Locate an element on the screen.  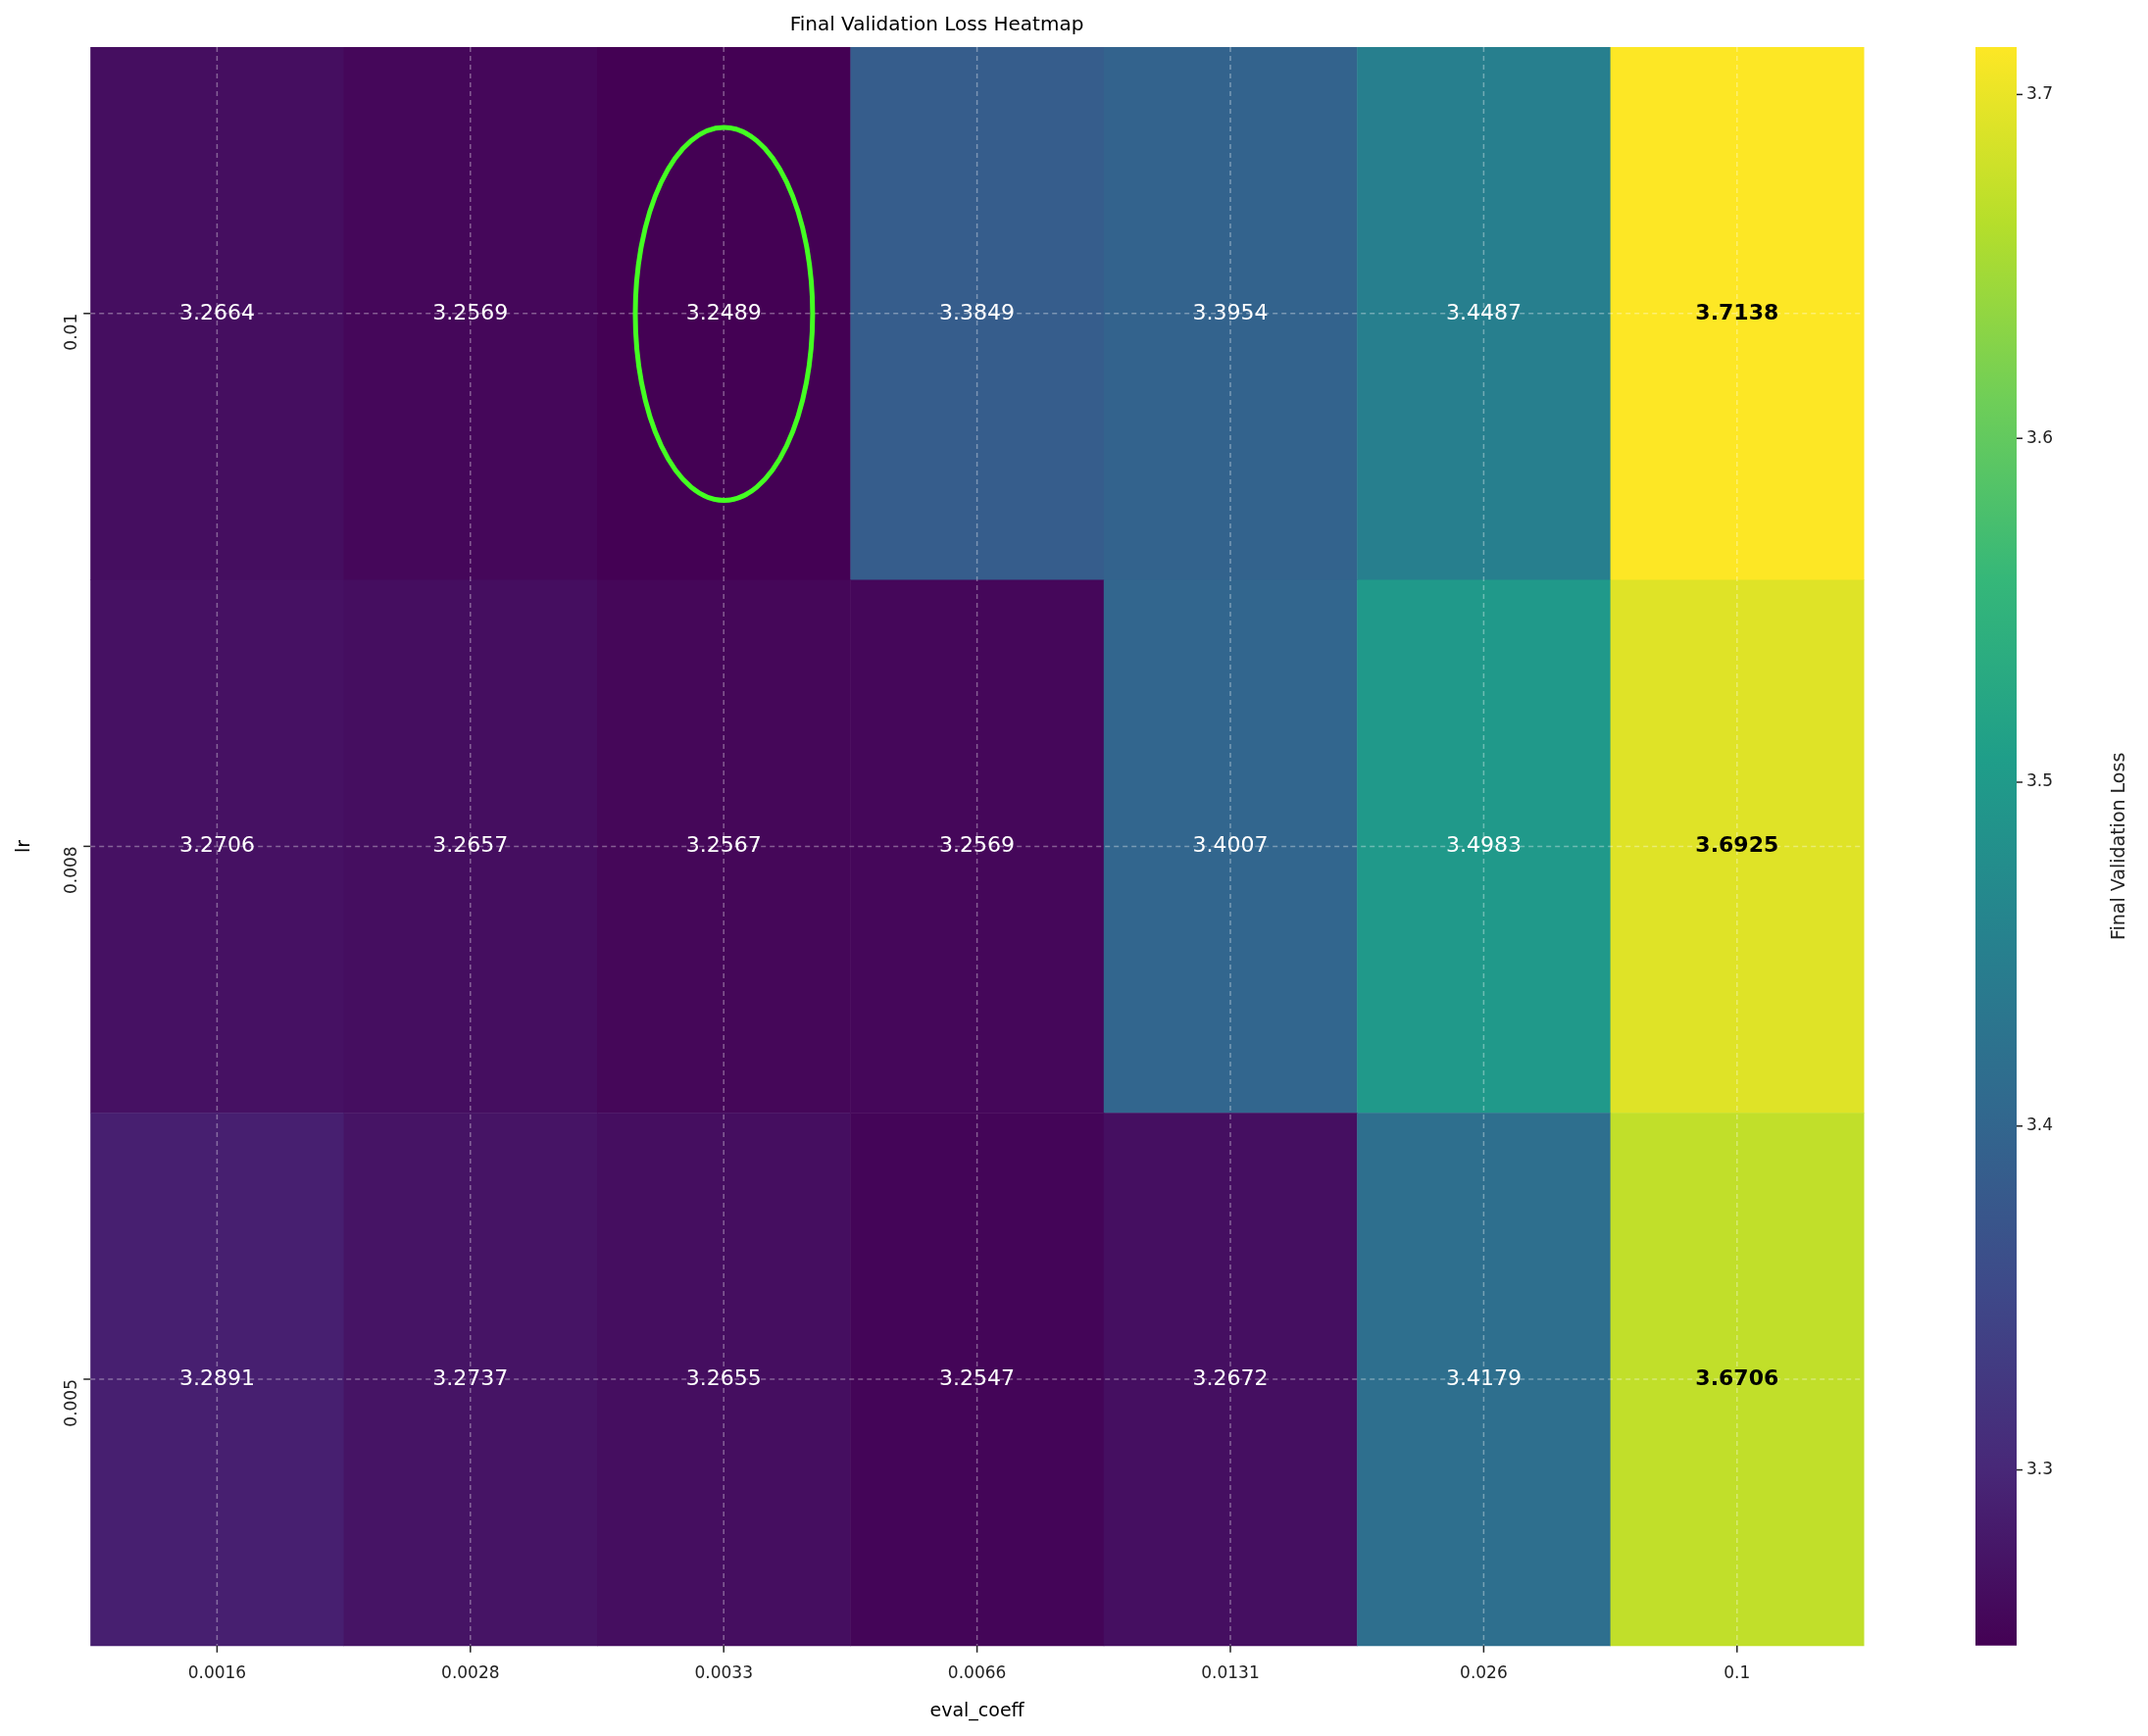
x-tick-label: 0.0028 is located at coordinates (471, 1673).